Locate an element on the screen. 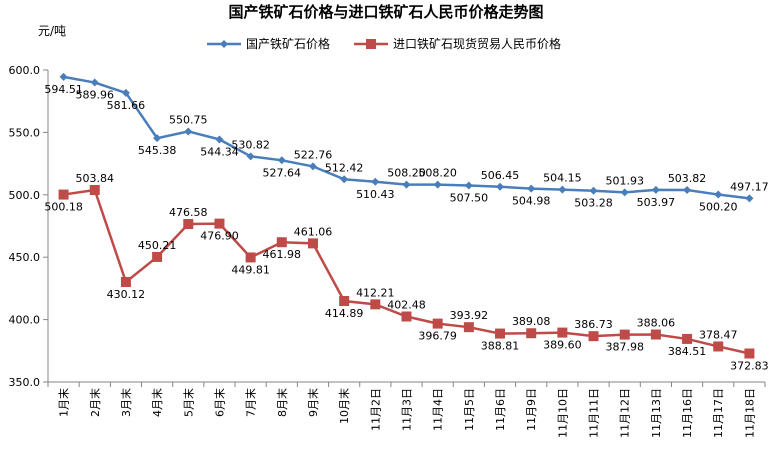 The height and width of the screenshot is (454, 773). data-label: 504.98 is located at coordinates (531, 201).